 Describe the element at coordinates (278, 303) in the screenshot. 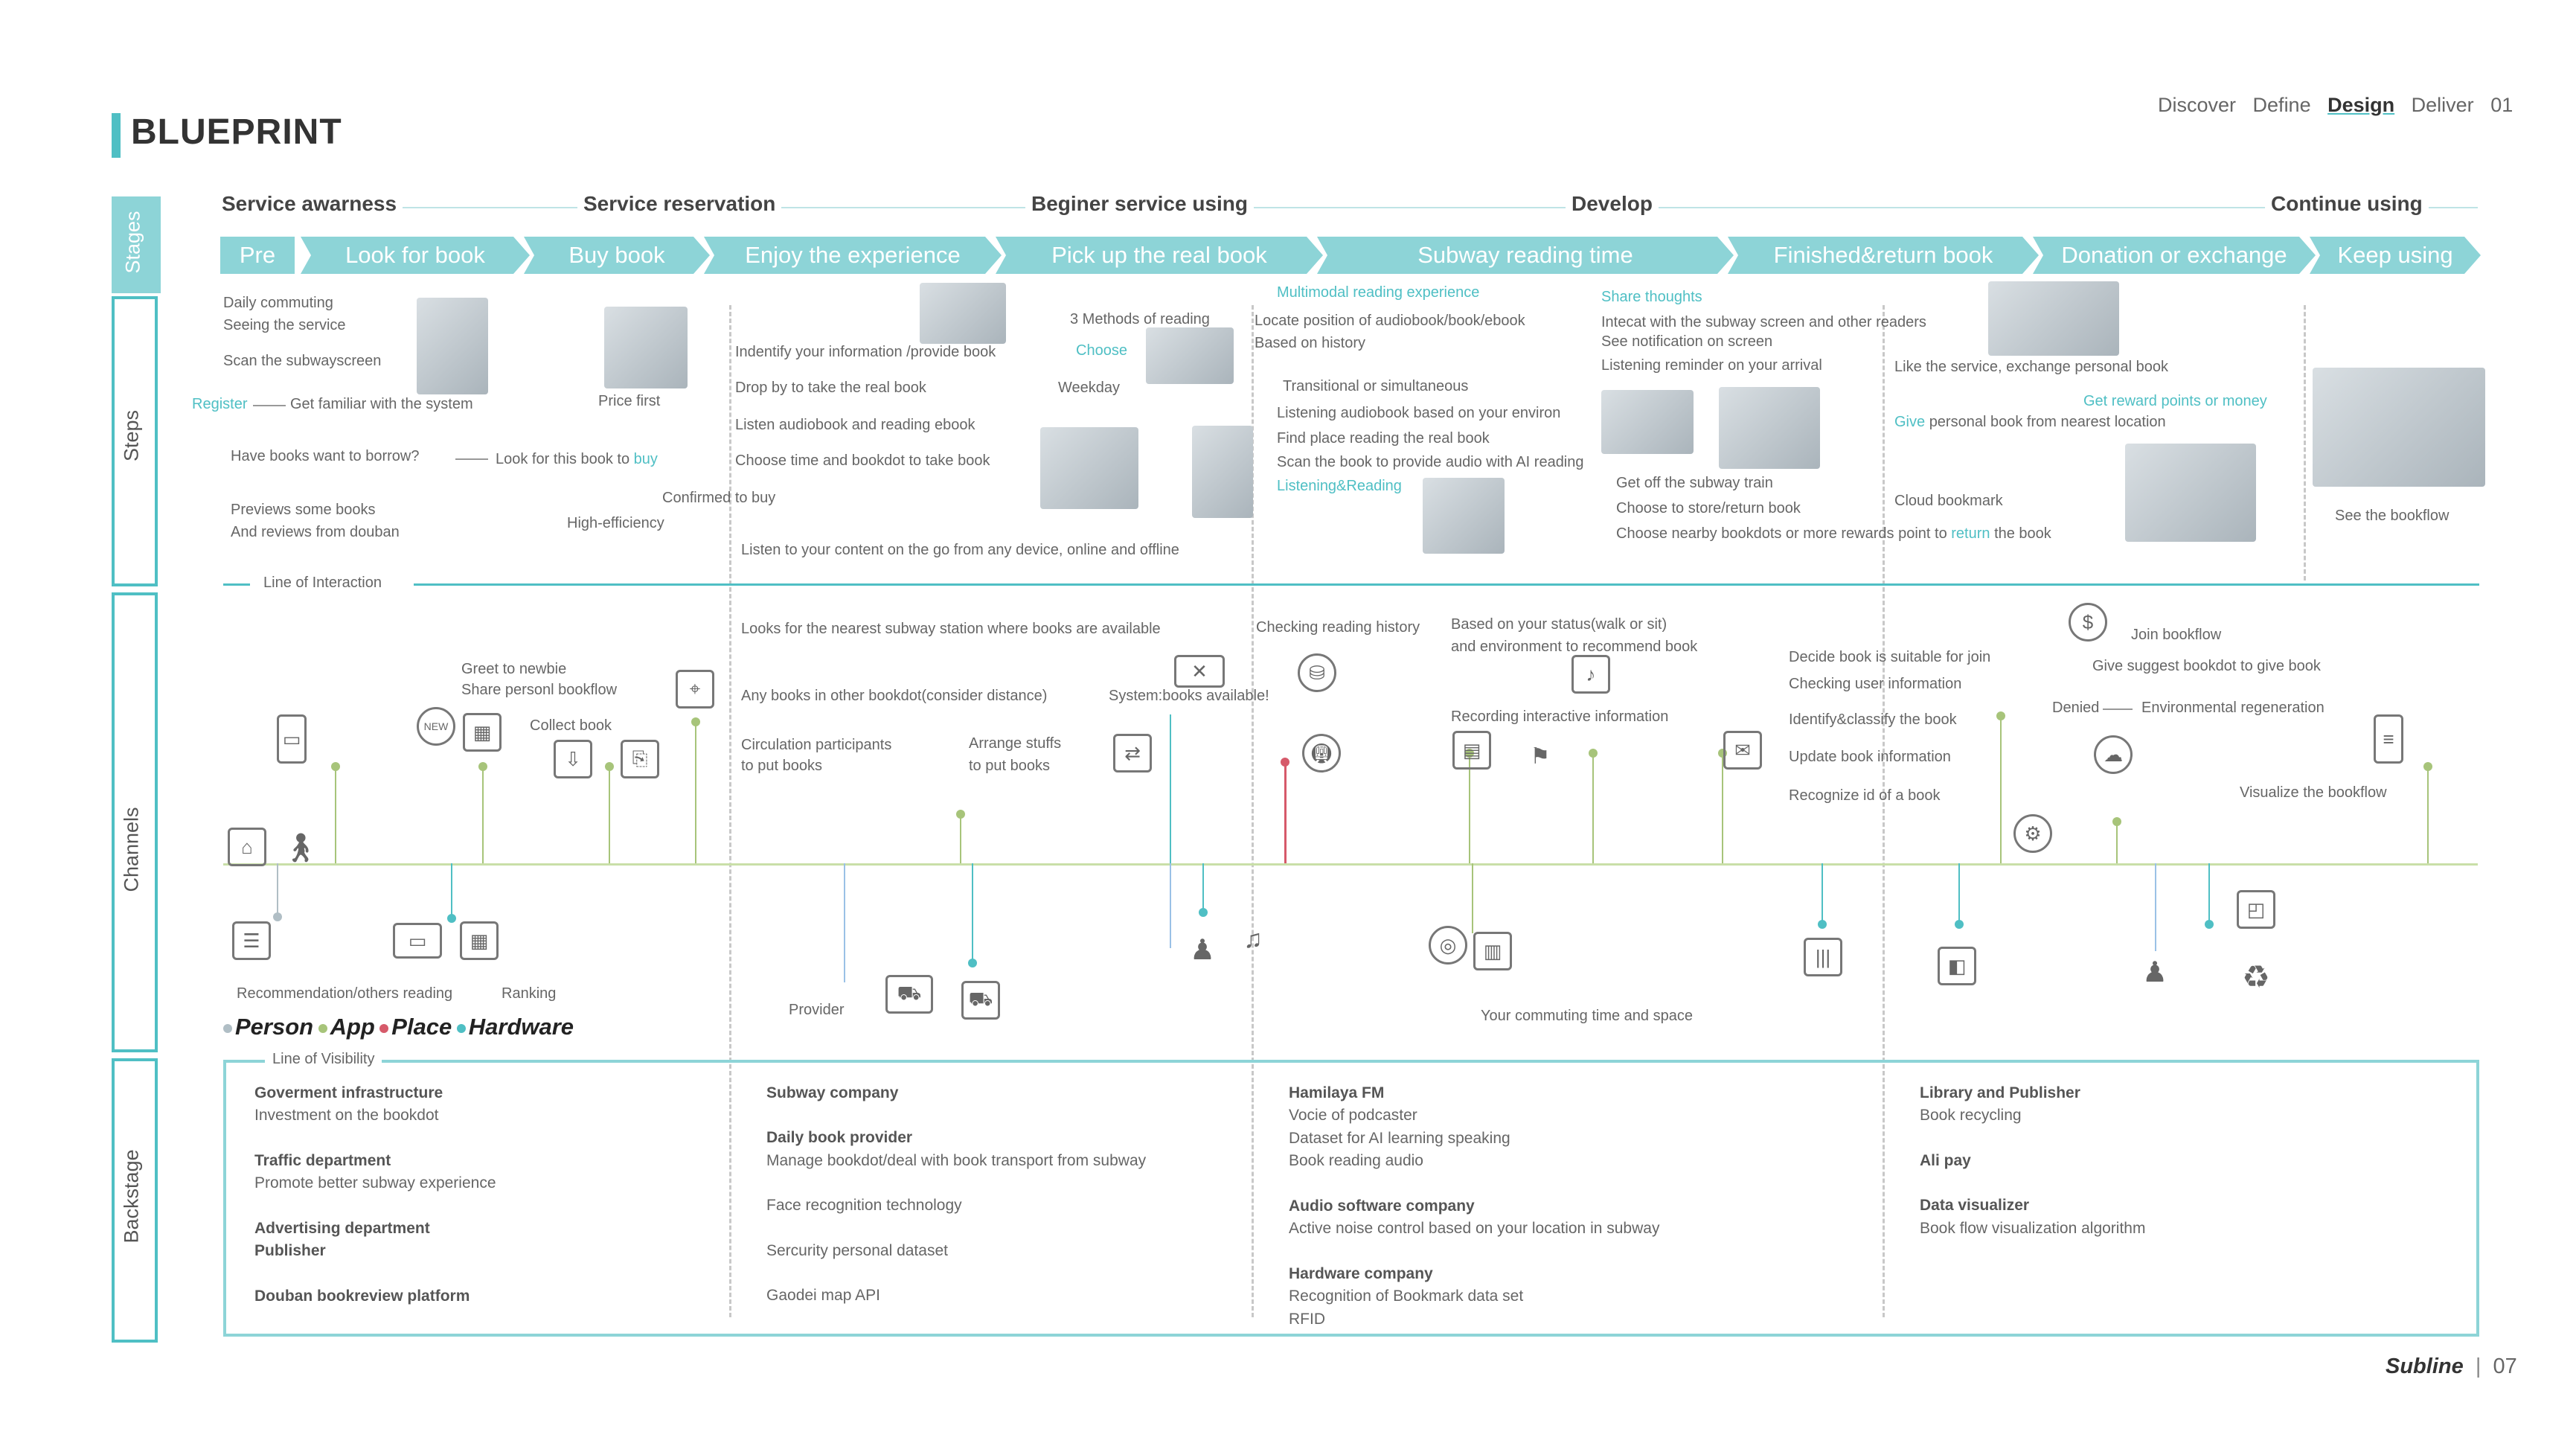

I see `step-daily-commuting: Daily commuting` at that location.